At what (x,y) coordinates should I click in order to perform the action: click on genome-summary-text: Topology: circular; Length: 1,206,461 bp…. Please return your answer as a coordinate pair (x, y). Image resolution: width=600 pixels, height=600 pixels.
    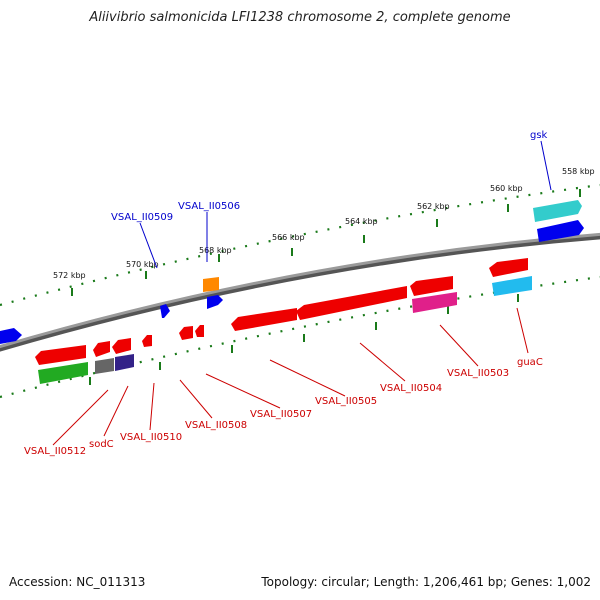
    Looking at the image, I should click on (426, 582).